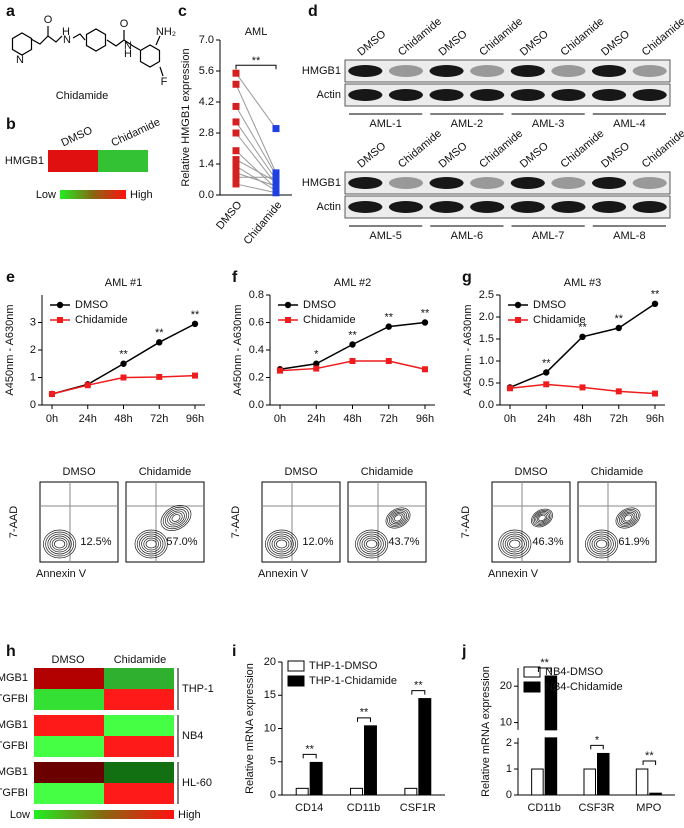  Describe the element at coordinates (93, 194) in the screenshot. I see `color-scale` at that location.